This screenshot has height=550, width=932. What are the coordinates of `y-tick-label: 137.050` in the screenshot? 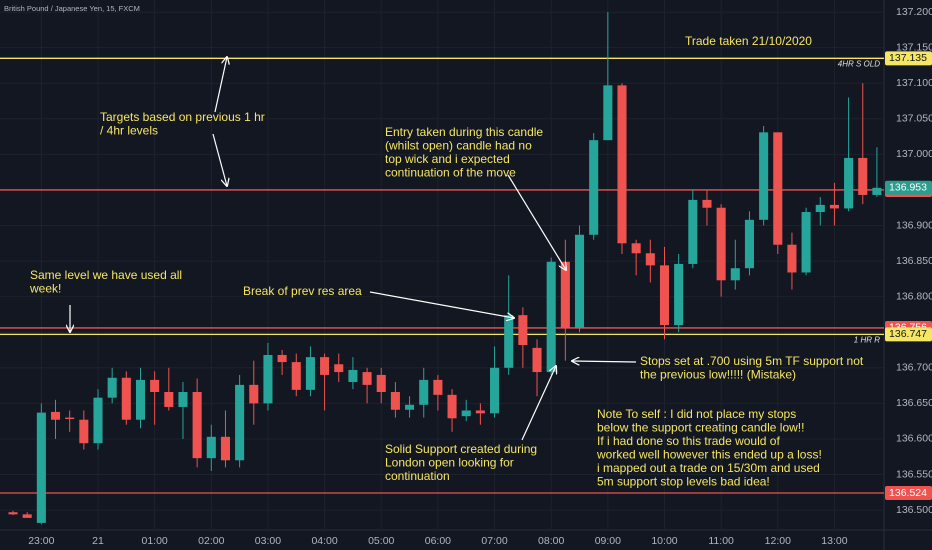 It's located at (914, 119).